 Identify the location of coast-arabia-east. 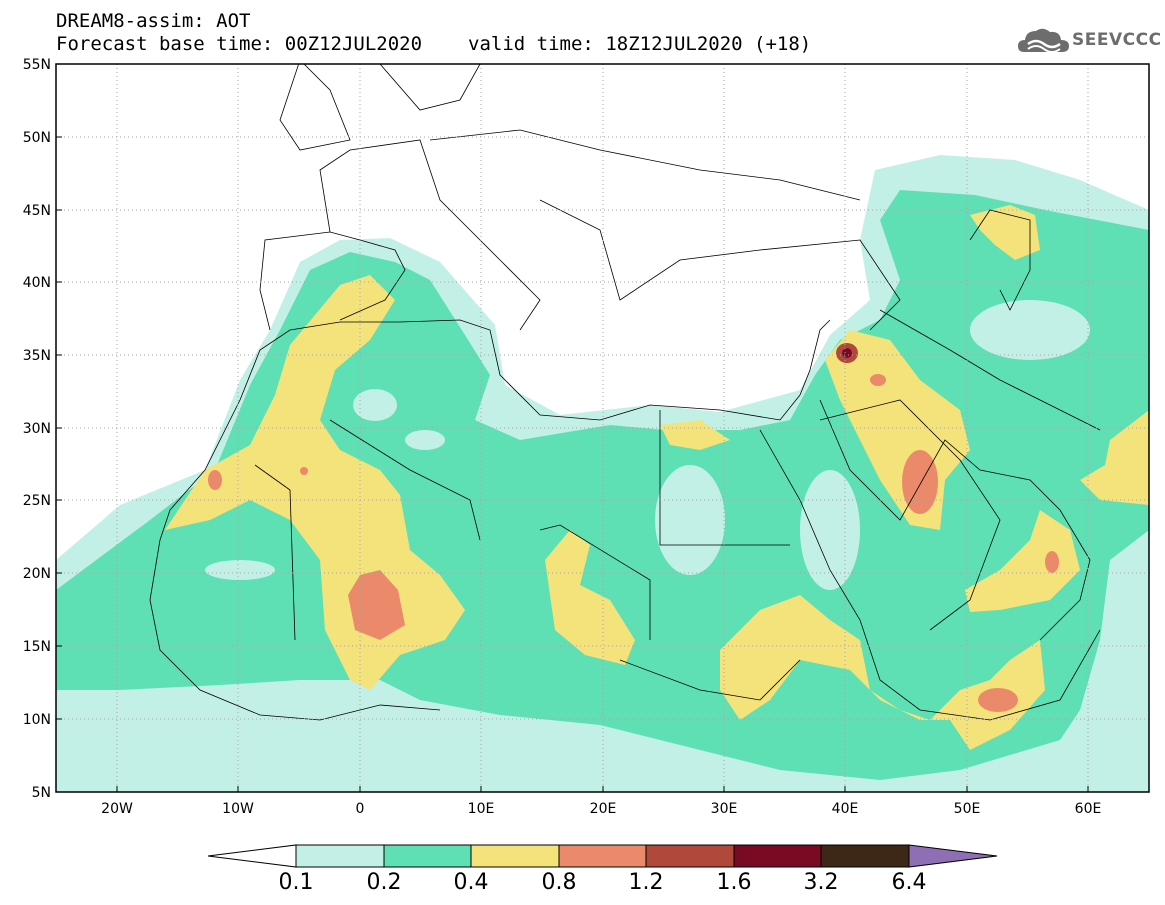
(955, 520).